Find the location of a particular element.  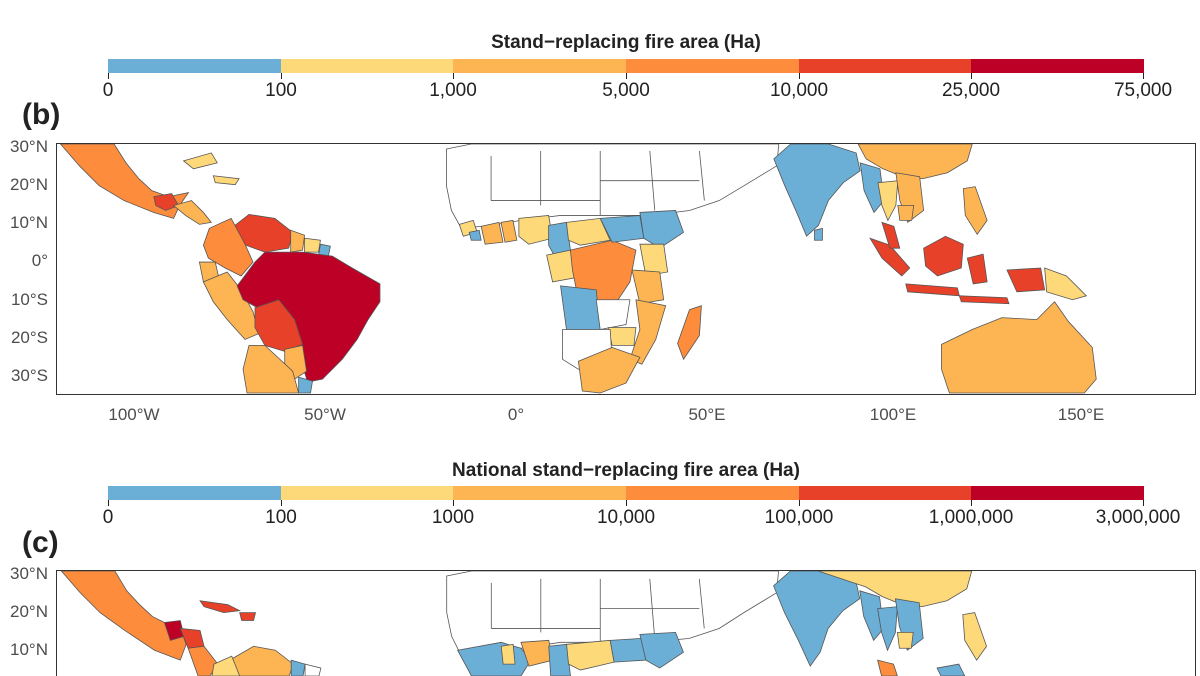

lon-label: 100°W is located at coordinates (134, 414).